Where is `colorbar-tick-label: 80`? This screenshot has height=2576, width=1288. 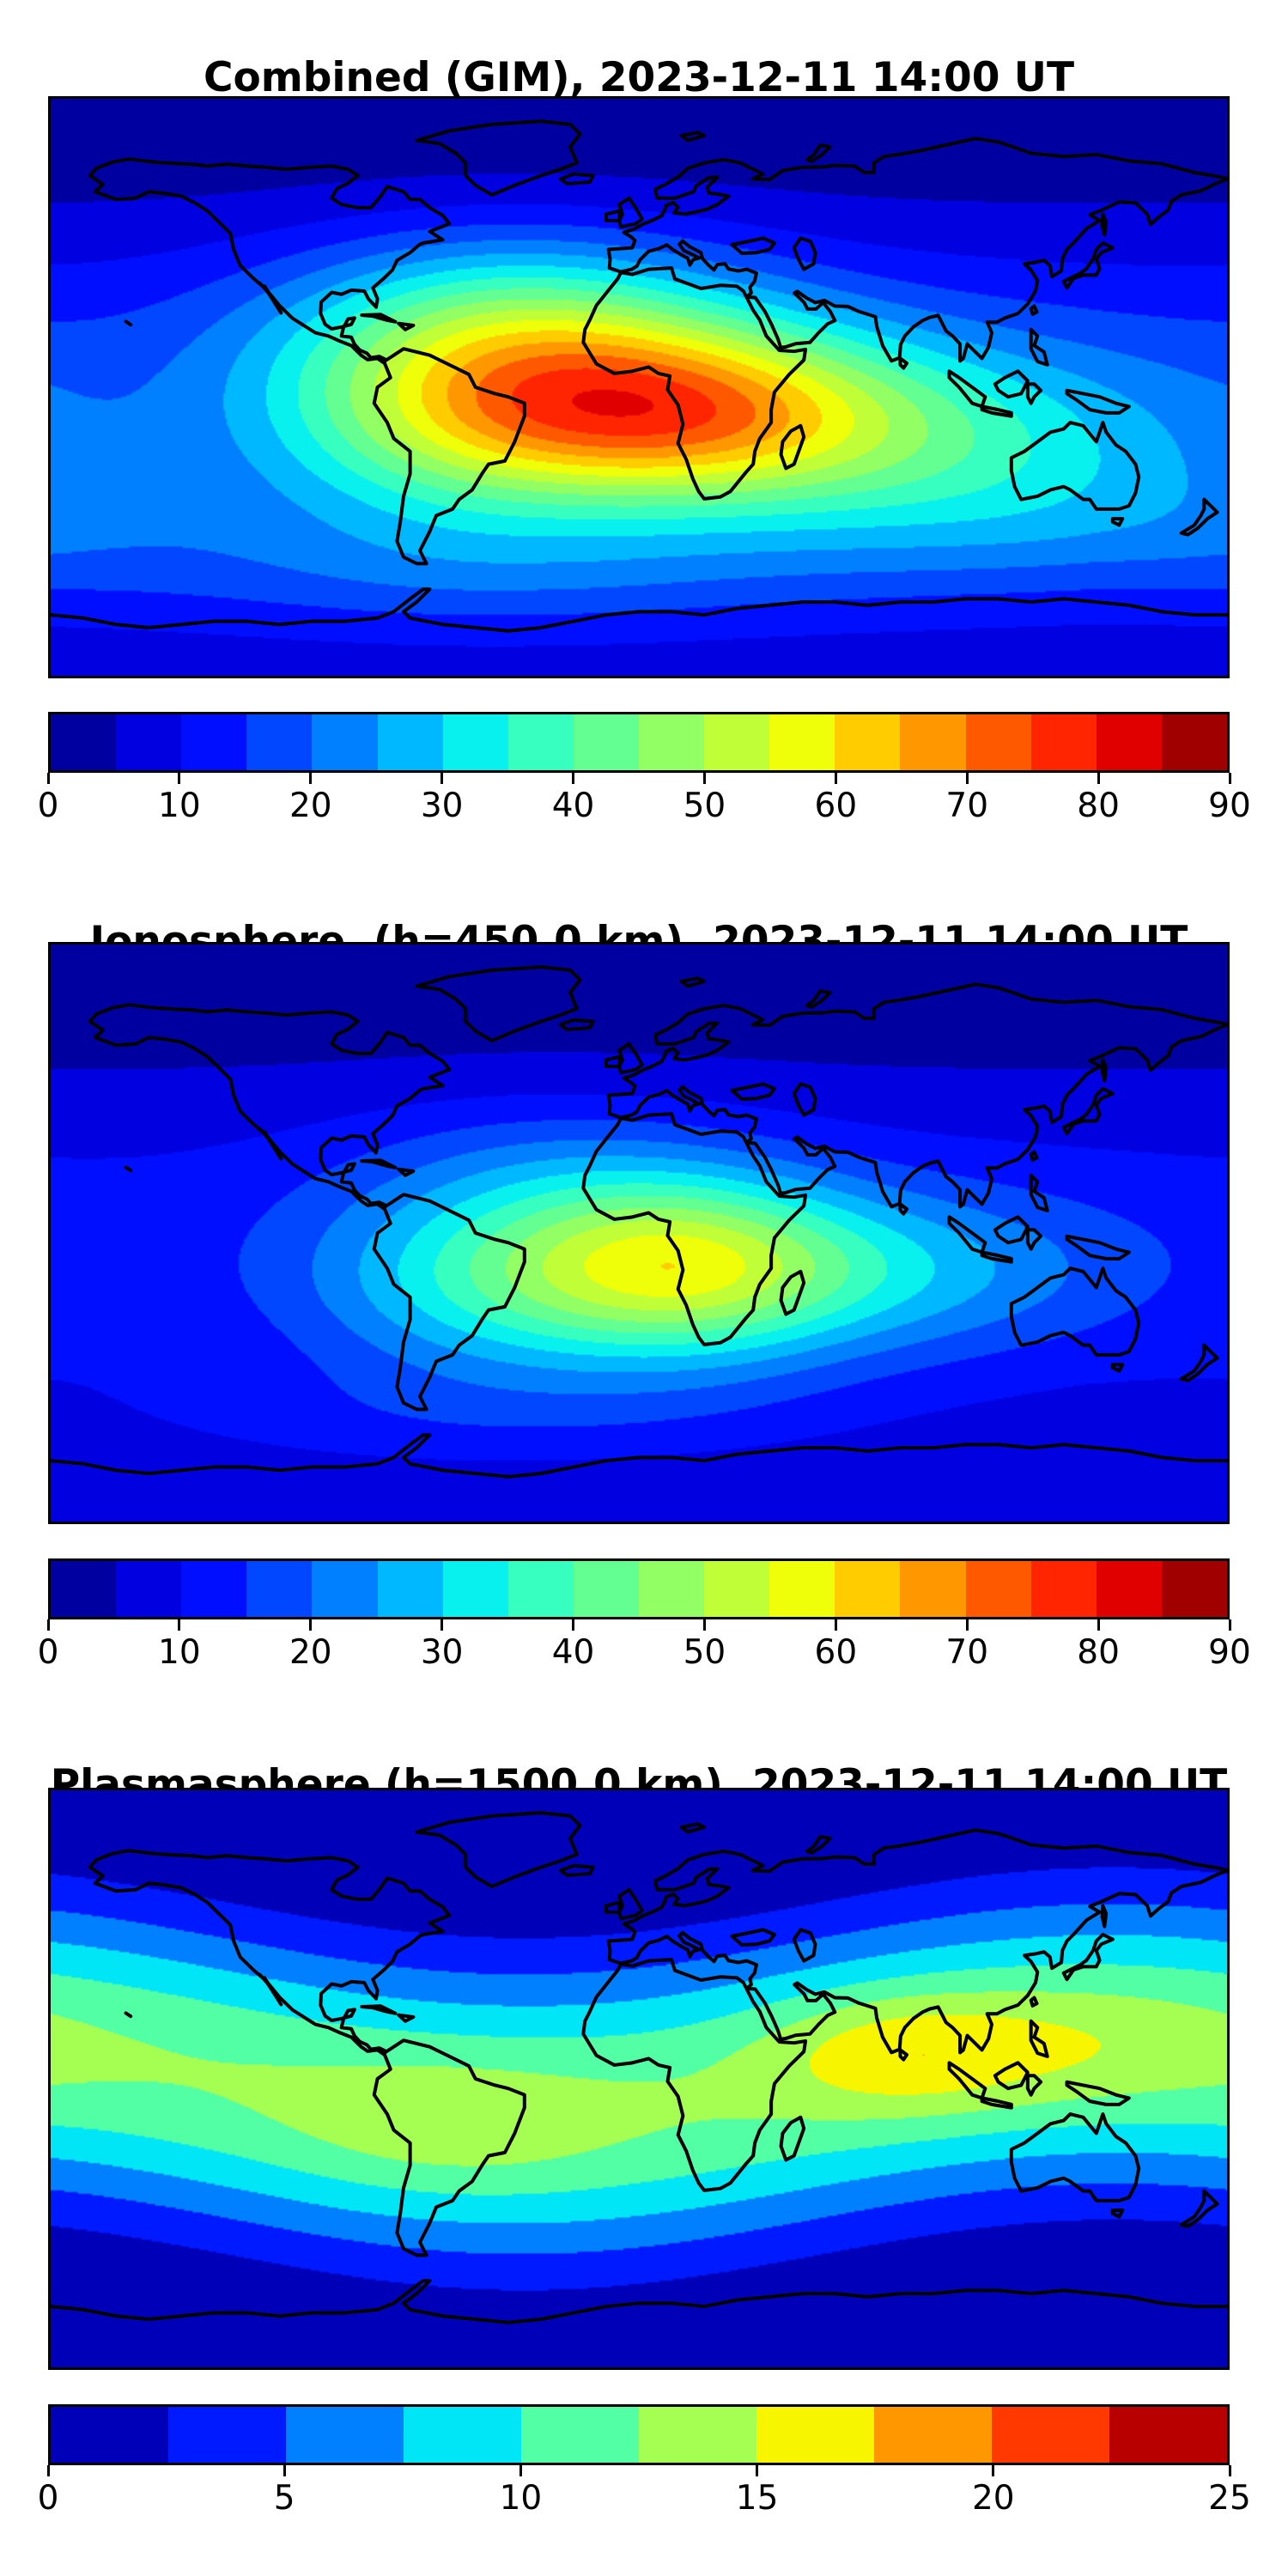 colorbar-tick-label: 80 is located at coordinates (1098, 1653).